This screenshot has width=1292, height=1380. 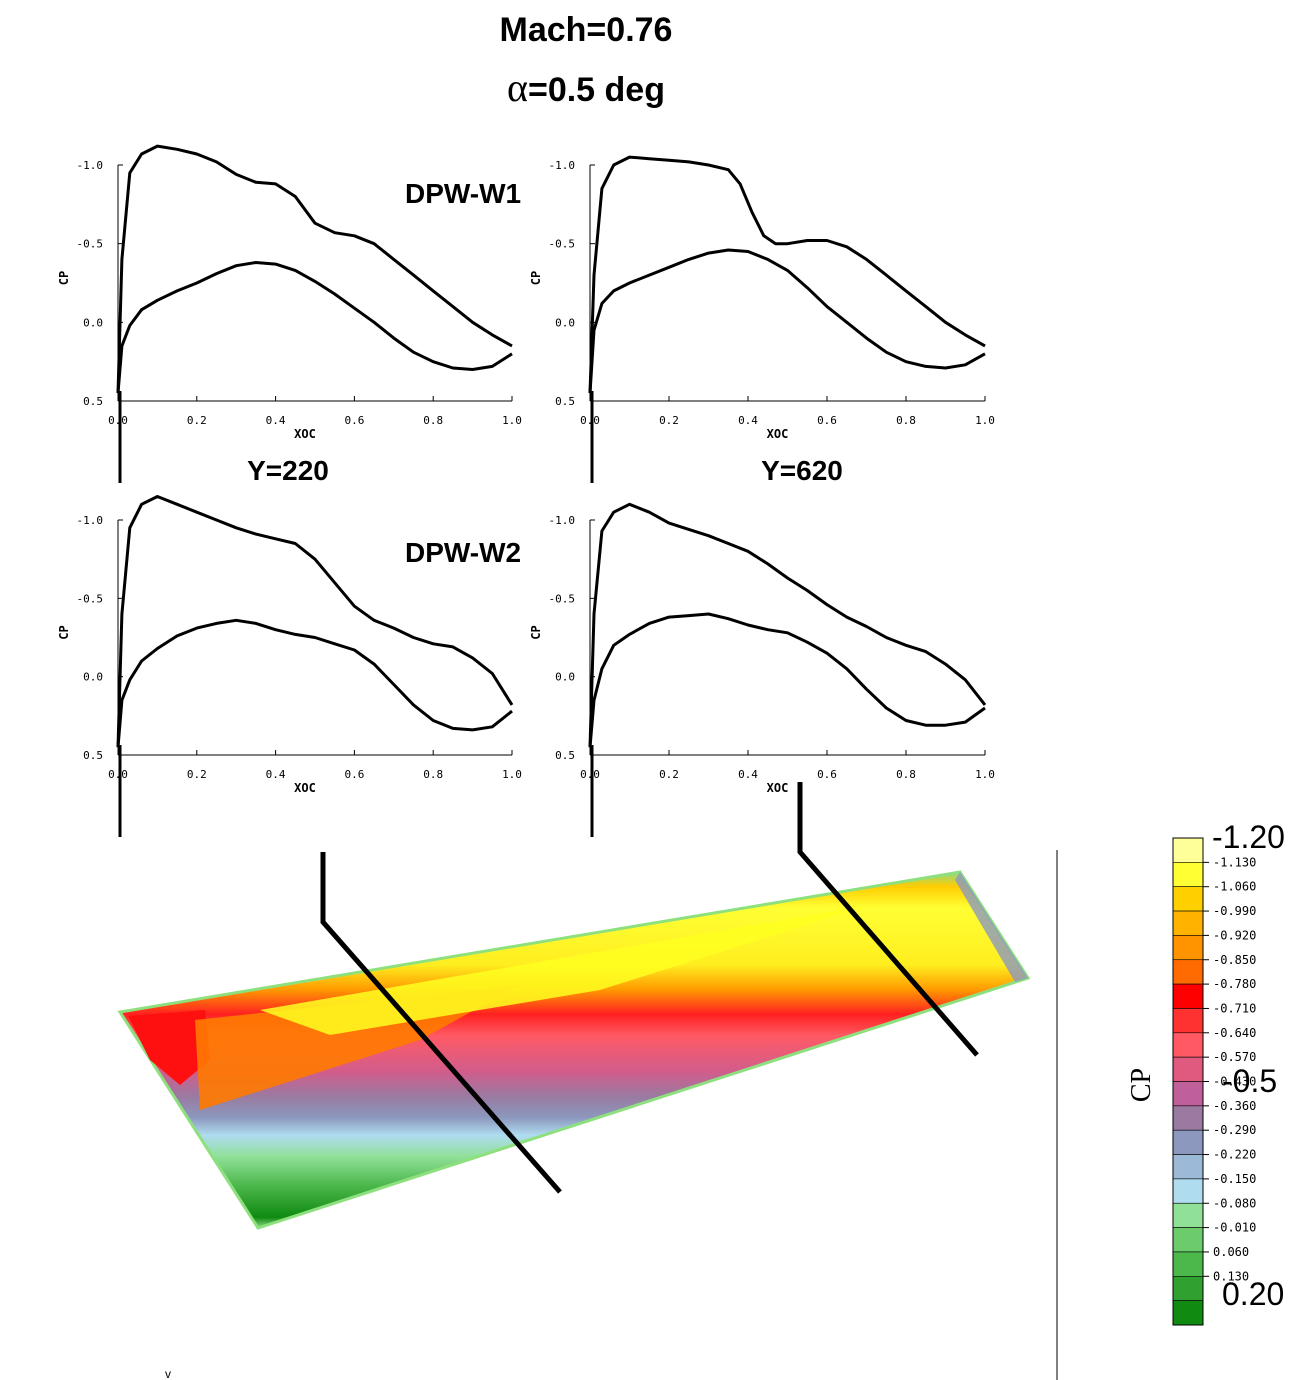 What do you see at coordinates (1234, 1033) in the screenshot?
I see `legend-level-label: -0.640` at bounding box center [1234, 1033].